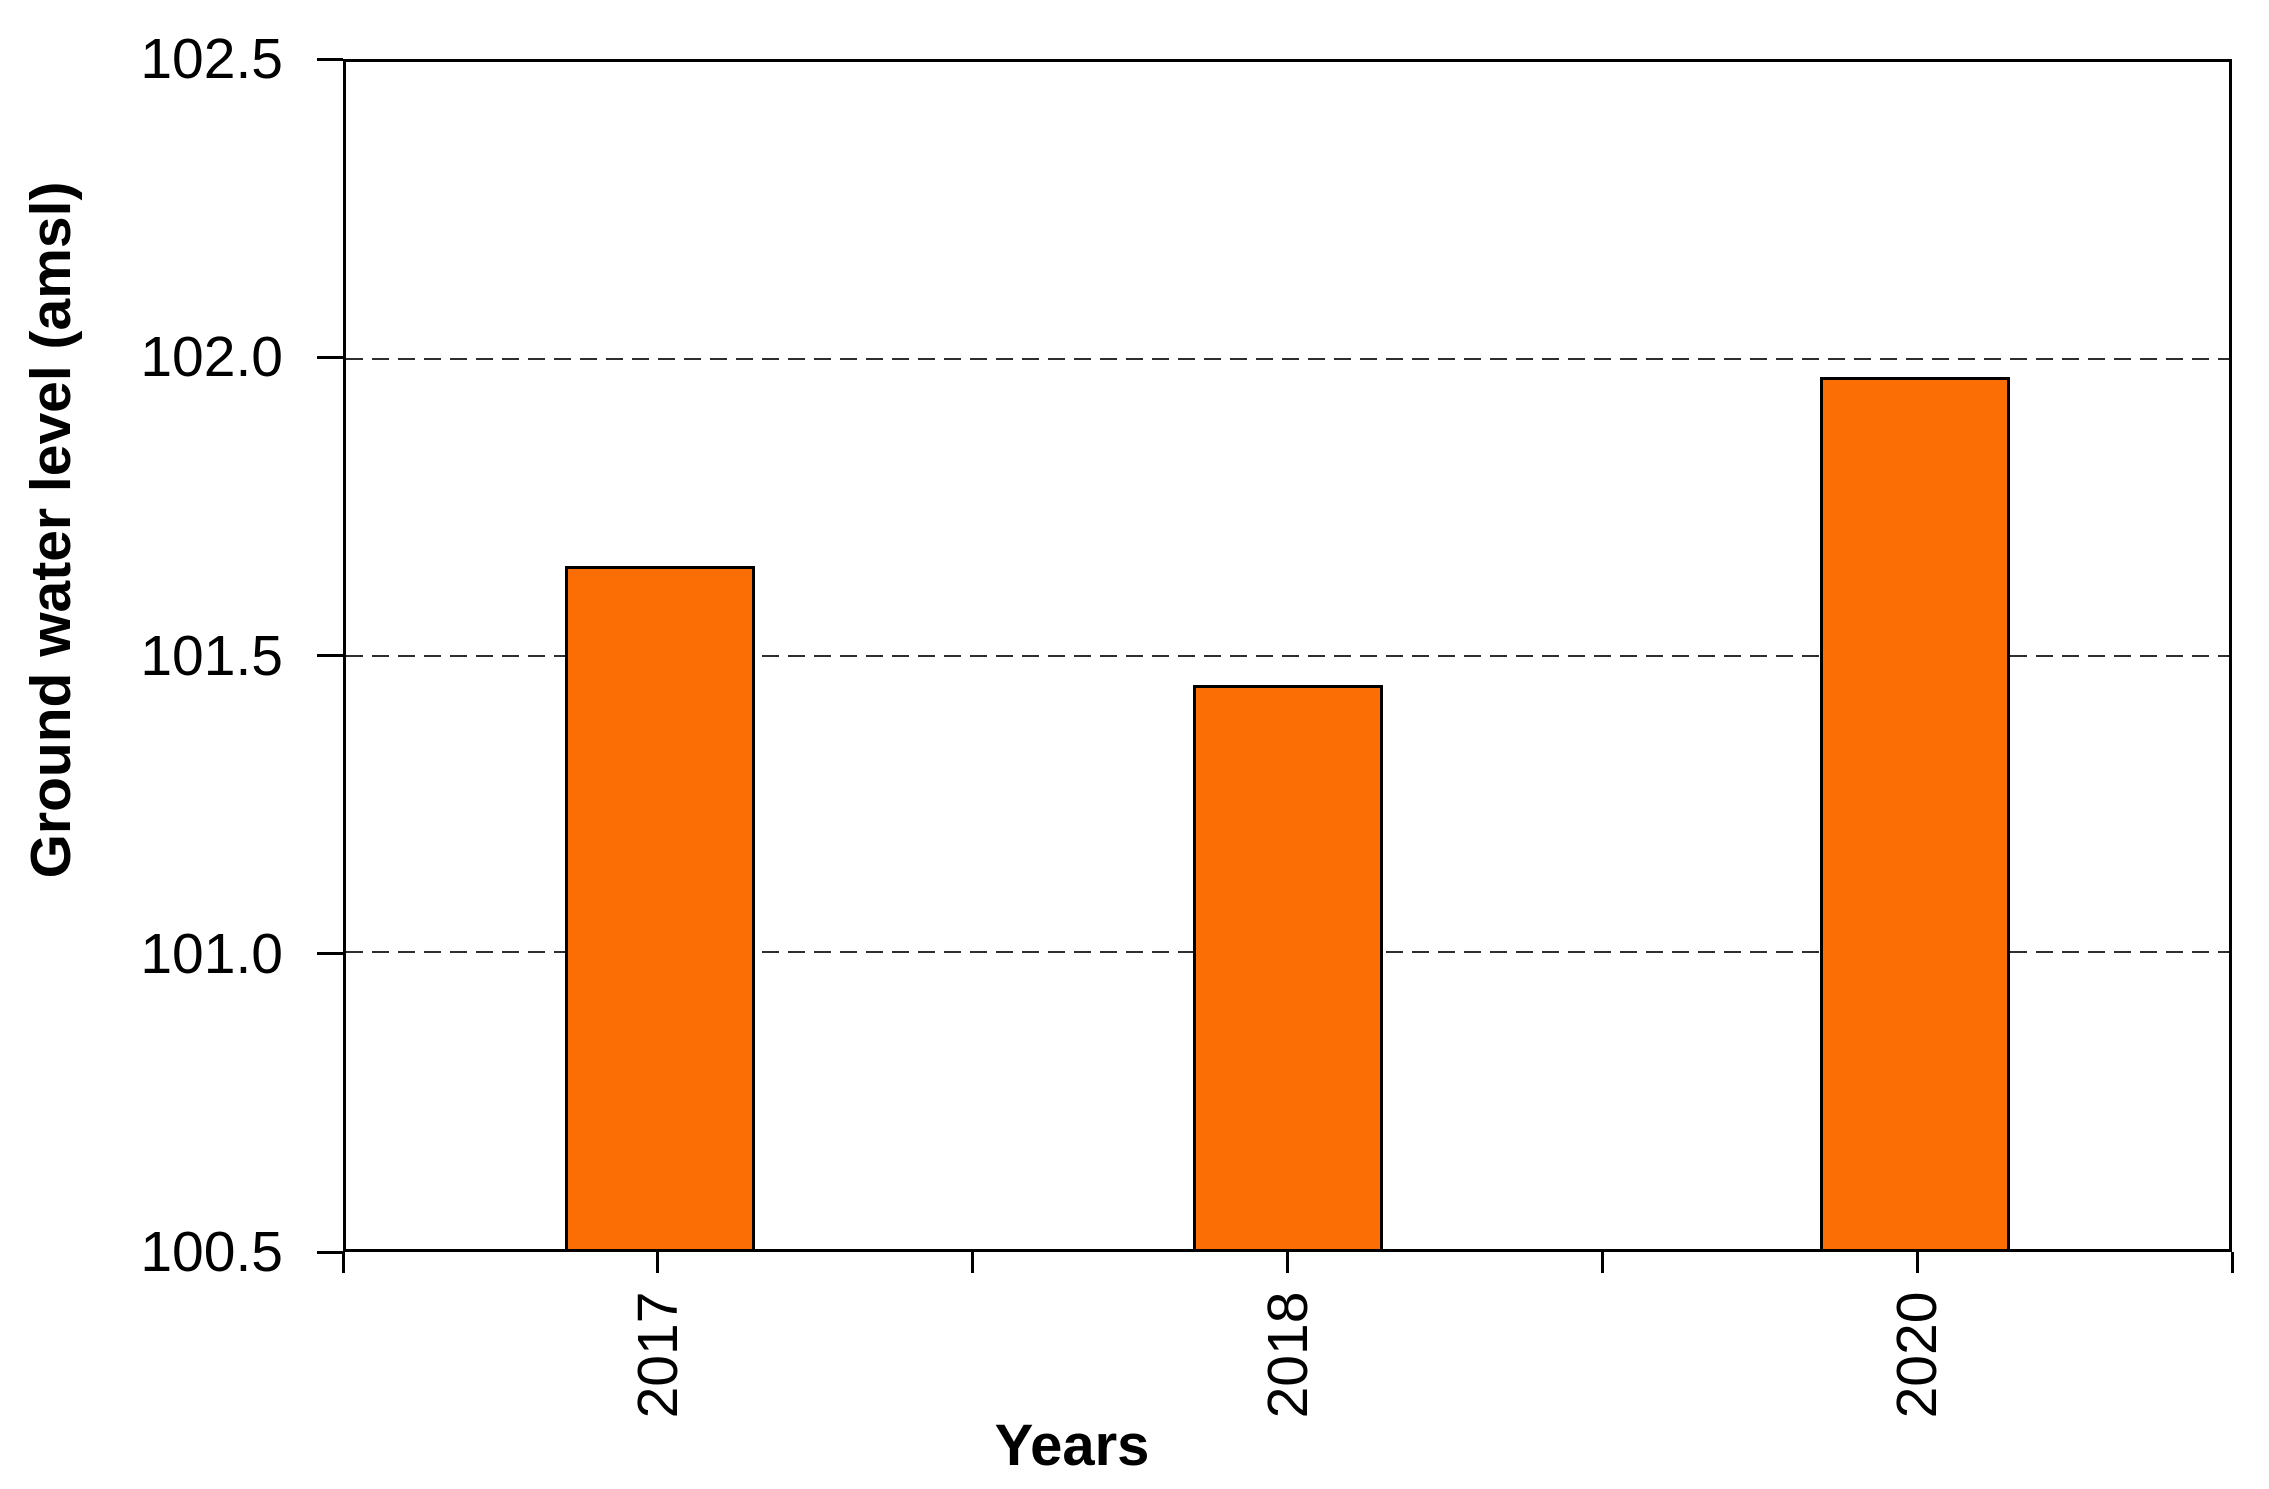  I want to click on y-tick-label: 100.5, so click(211, 1252).